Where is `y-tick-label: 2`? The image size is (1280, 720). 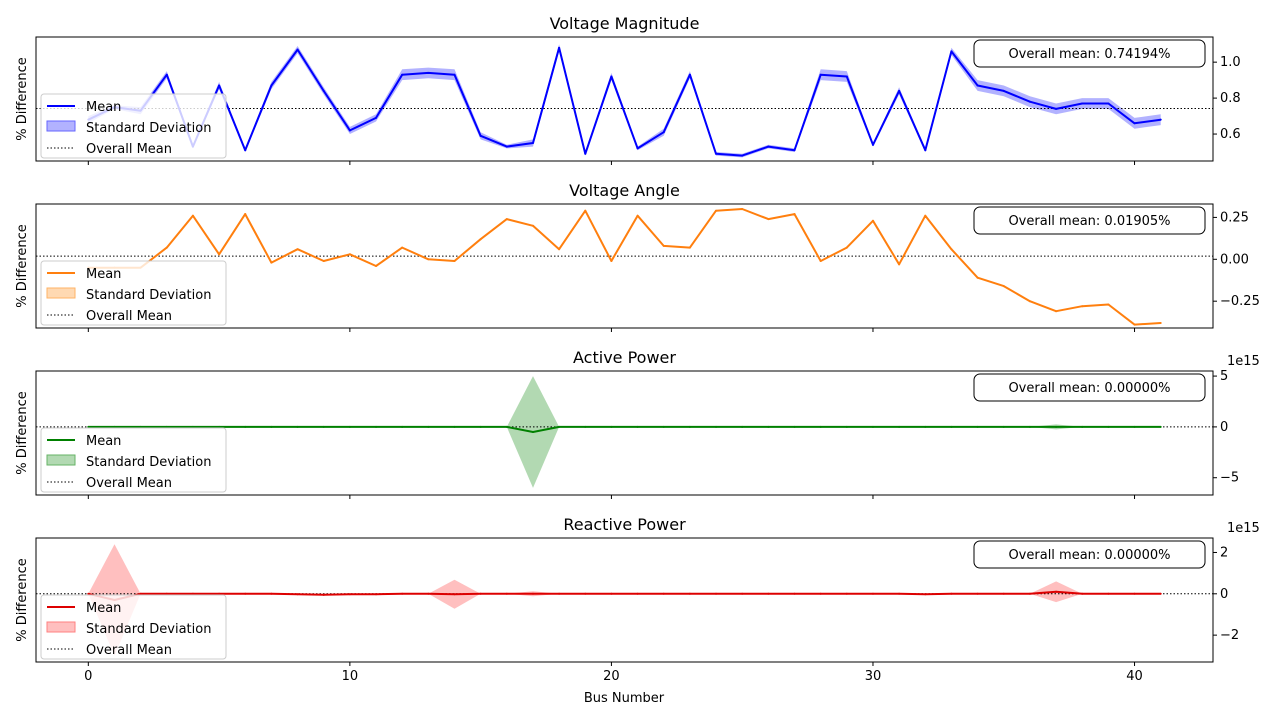 y-tick-label: 2 is located at coordinates (1224, 552).